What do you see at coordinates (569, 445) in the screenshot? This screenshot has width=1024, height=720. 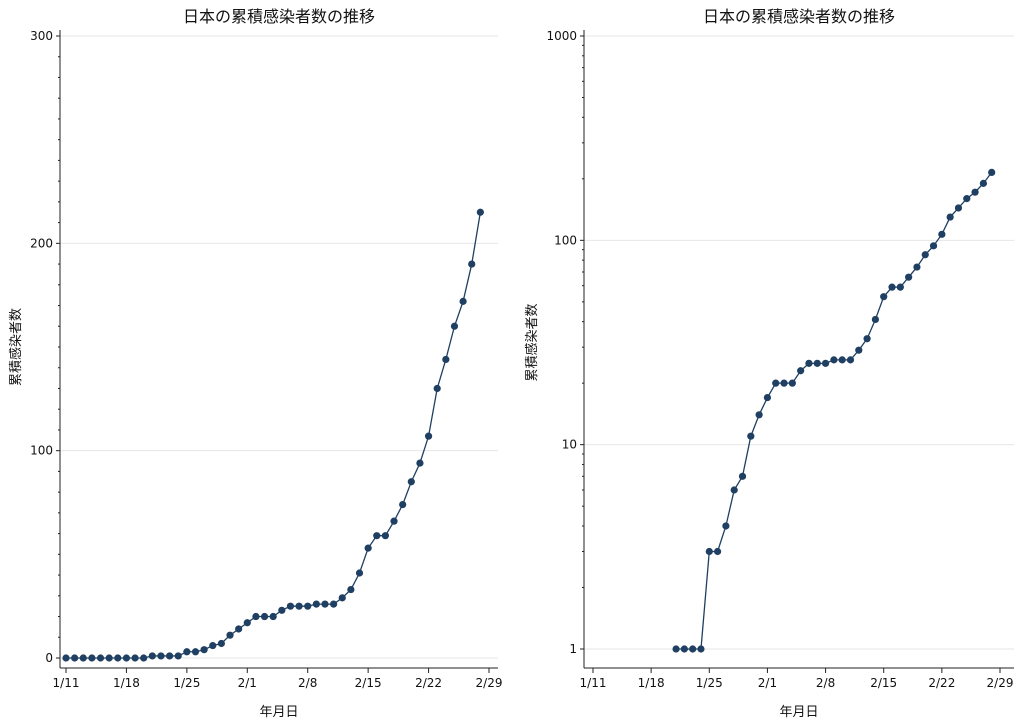 I see `y-tick-label: 10` at bounding box center [569, 445].